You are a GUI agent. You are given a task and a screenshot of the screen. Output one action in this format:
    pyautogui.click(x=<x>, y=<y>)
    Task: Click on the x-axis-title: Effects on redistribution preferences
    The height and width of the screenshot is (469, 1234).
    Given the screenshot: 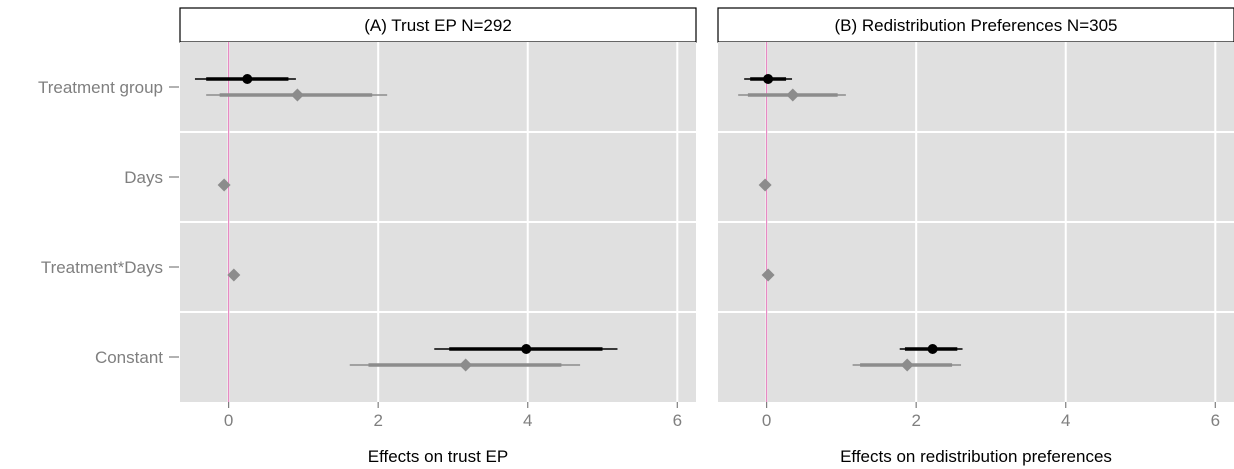 What is the action you would take?
    pyautogui.click(x=976, y=456)
    